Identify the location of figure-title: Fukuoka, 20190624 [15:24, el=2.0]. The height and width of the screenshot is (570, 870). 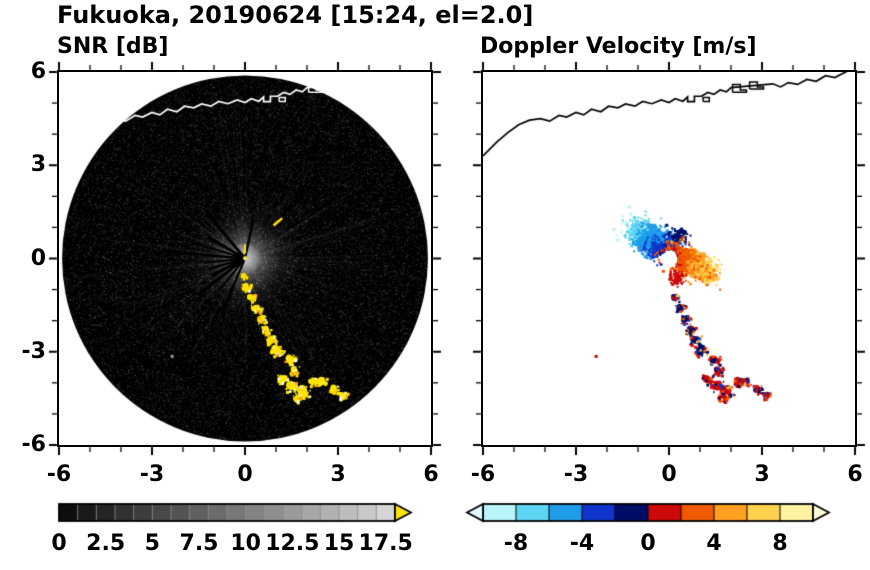
(295, 15).